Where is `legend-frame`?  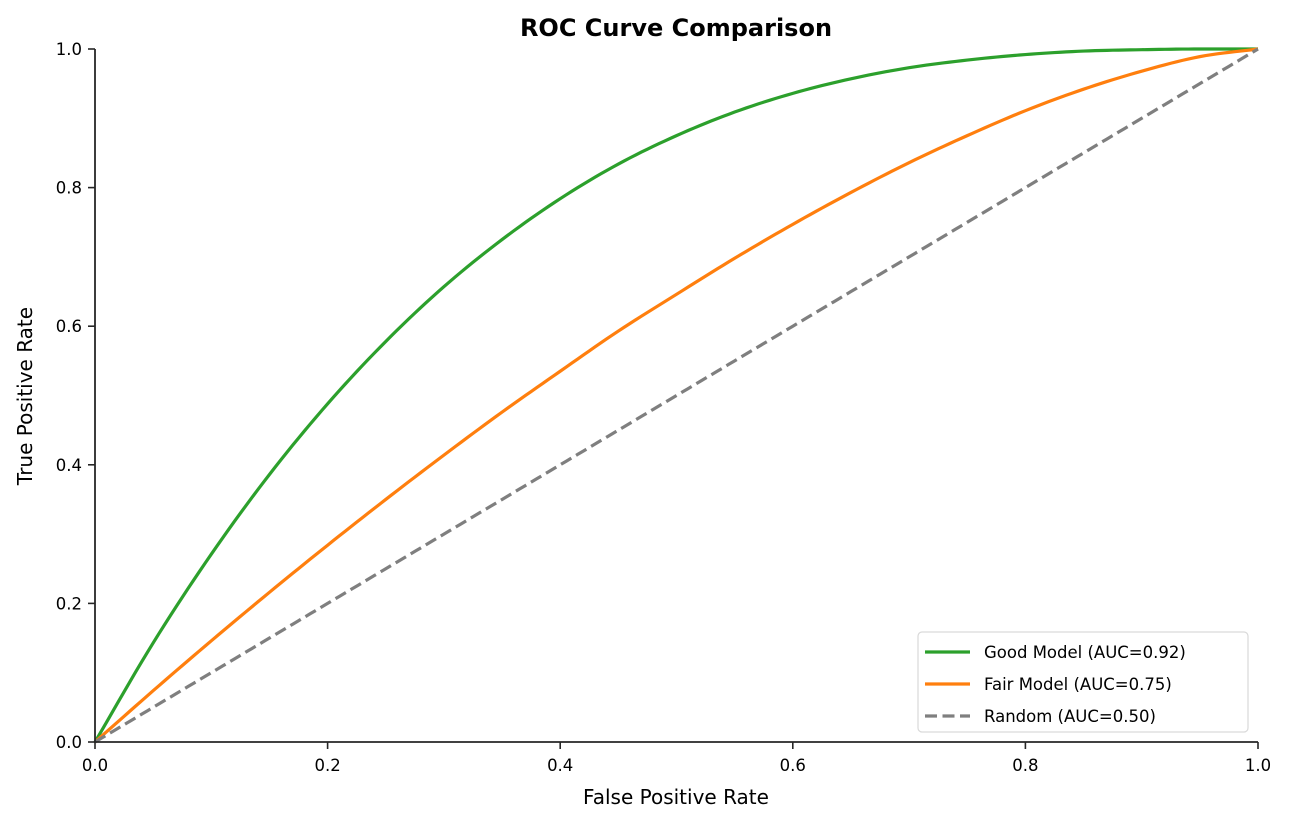
legend-frame is located at coordinates (1083, 682).